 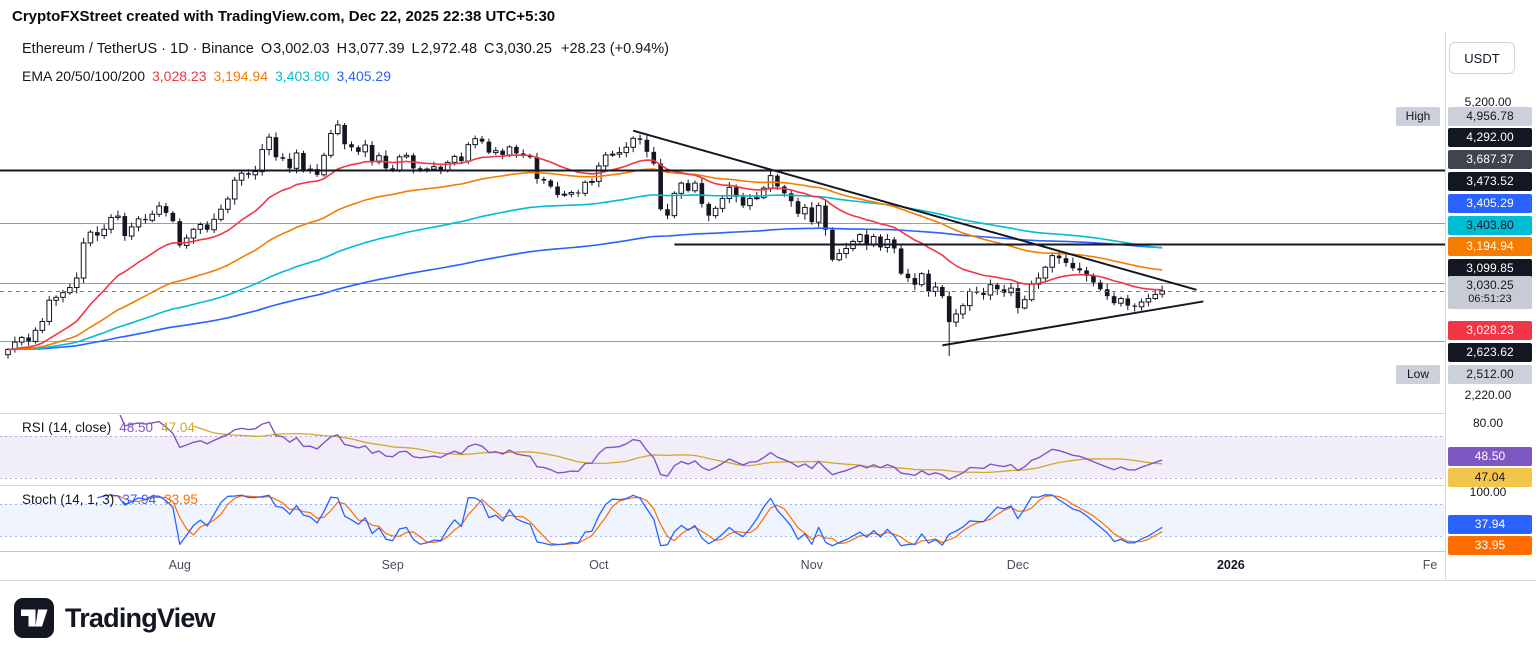 What do you see at coordinates (1490, 374) in the screenshot?
I see `price-label-range-low: 2,512.00` at bounding box center [1490, 374].